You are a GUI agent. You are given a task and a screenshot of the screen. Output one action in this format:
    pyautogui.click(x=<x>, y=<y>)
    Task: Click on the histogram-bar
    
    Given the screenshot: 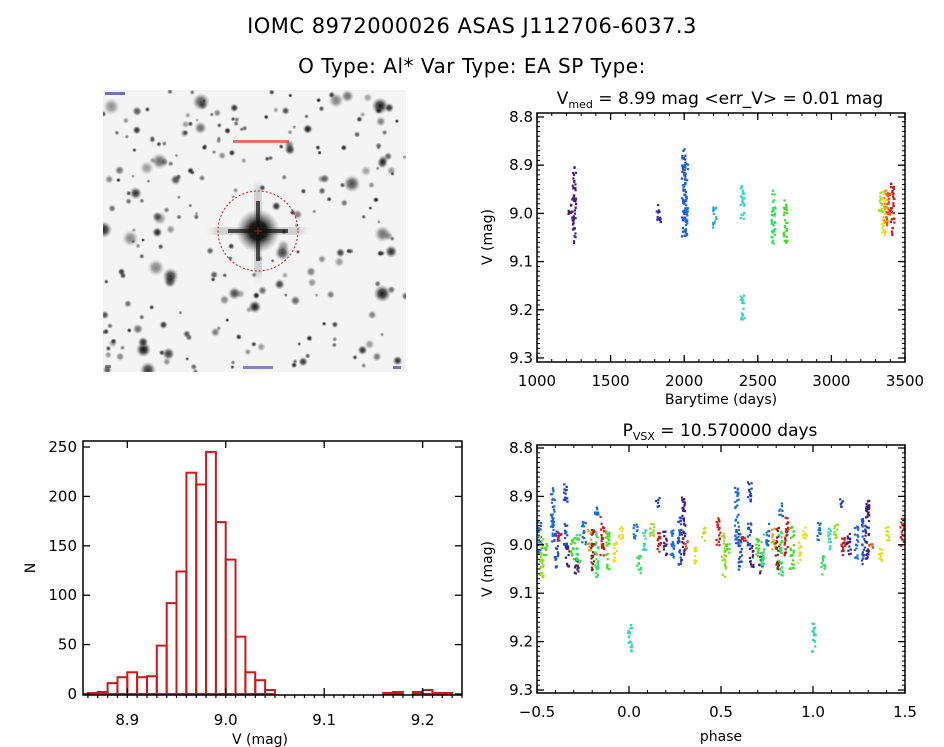 What is the action you would take?
    pyautogui.click(x=112, y=688)
    